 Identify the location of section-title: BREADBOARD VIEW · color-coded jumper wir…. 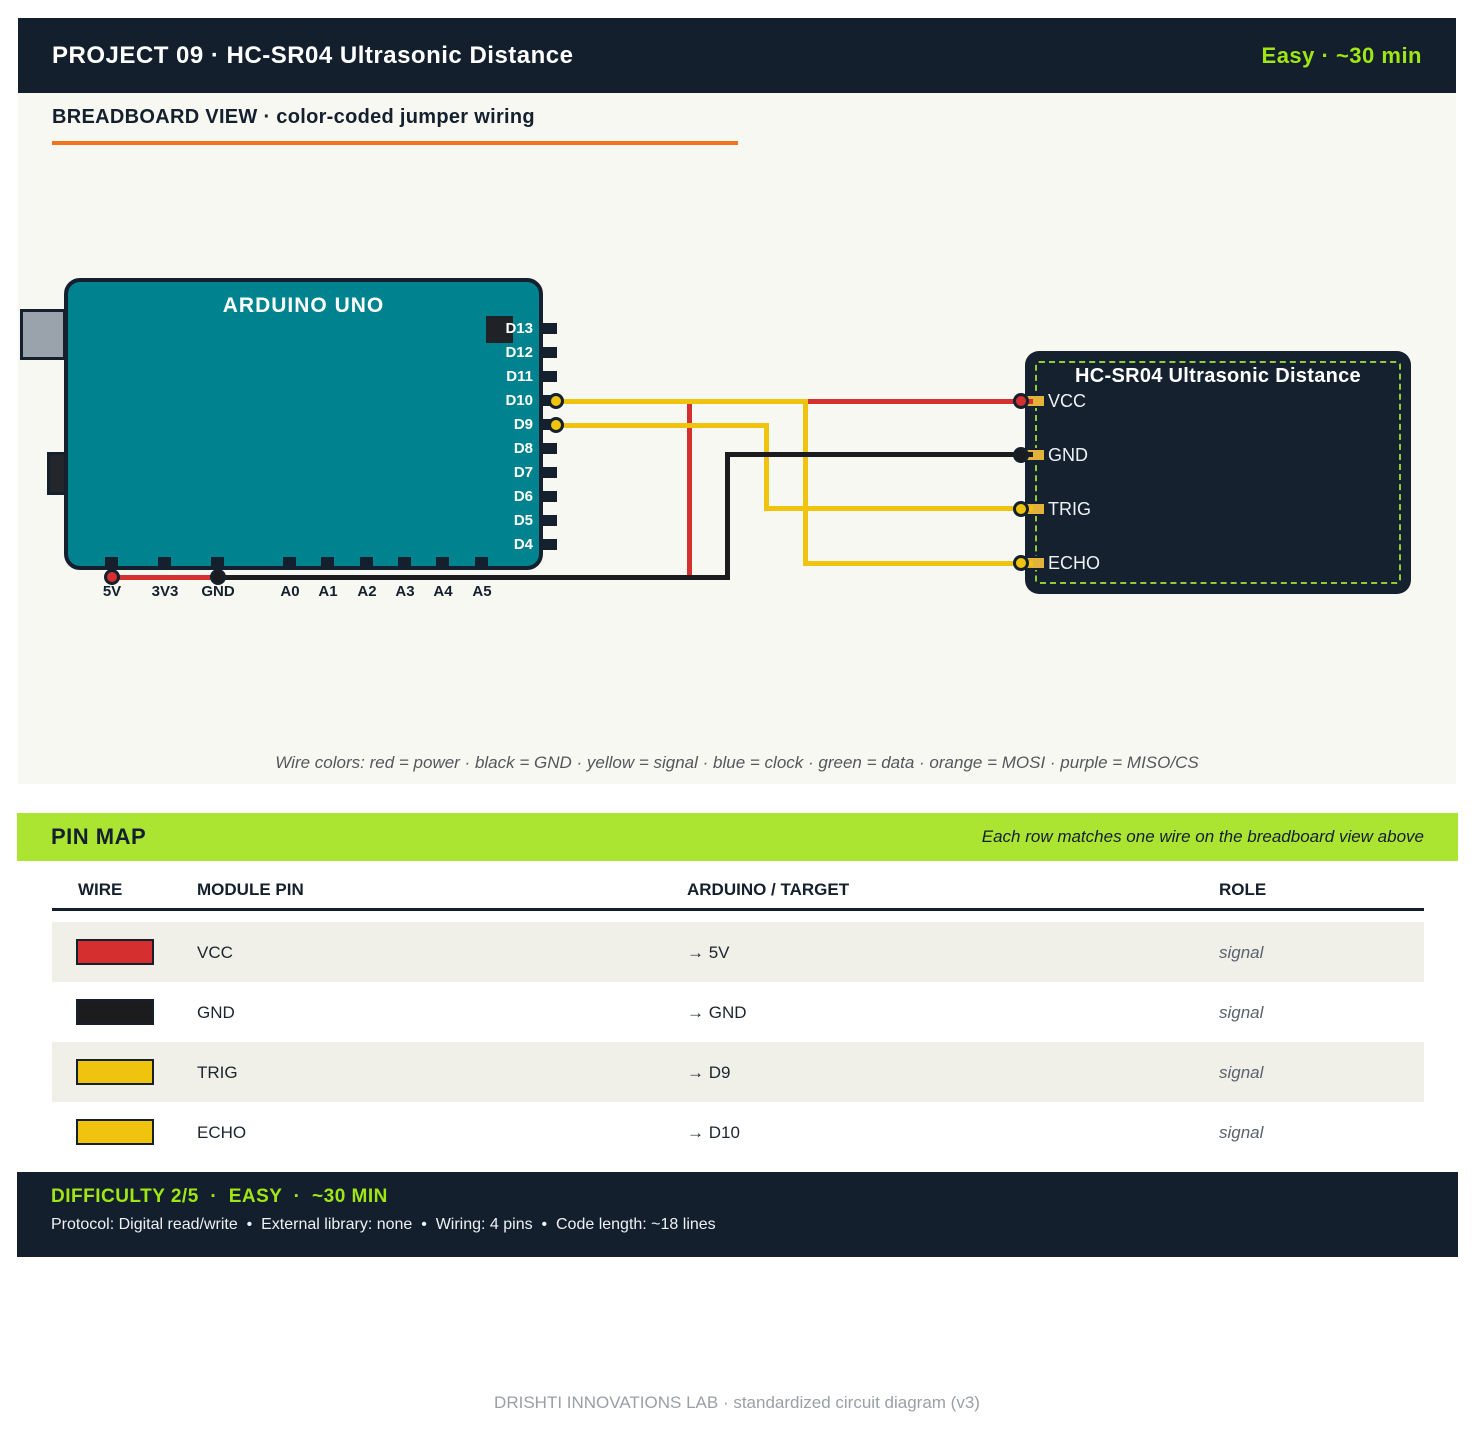
(293, 117).